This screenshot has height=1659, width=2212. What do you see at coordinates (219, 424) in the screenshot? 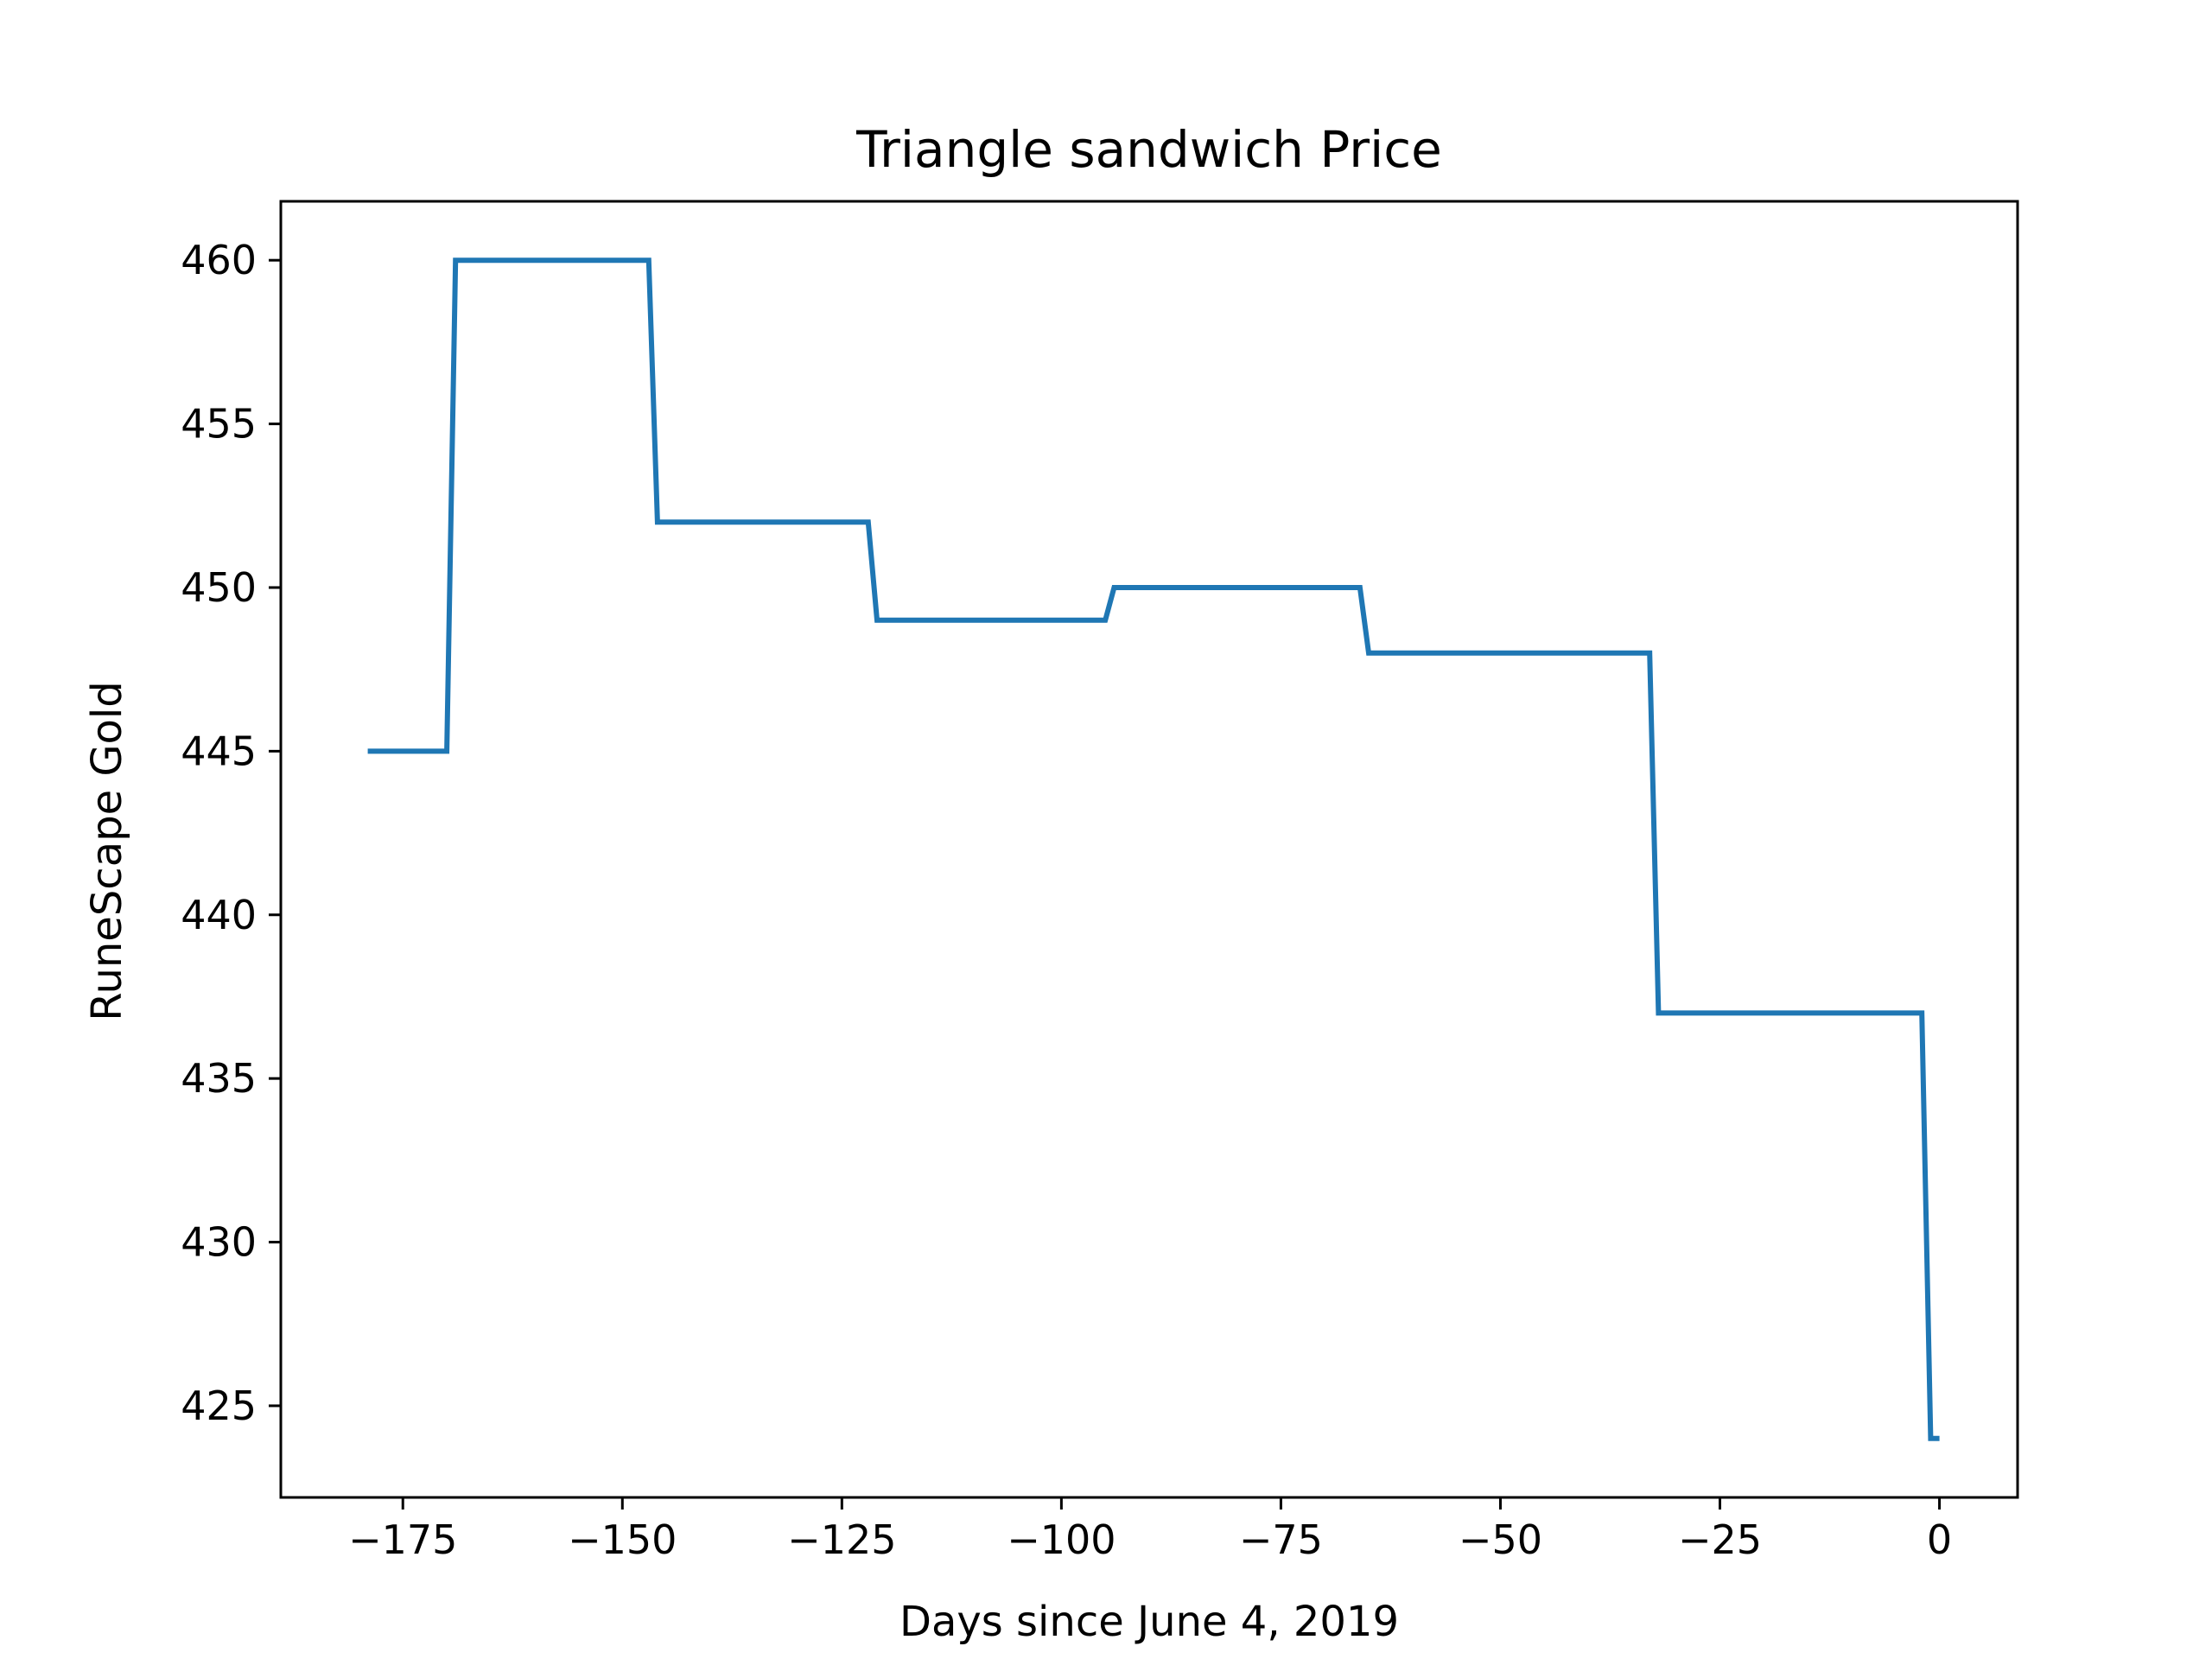
I see `y-tick-label: 455` at bounding box center [219, 424].